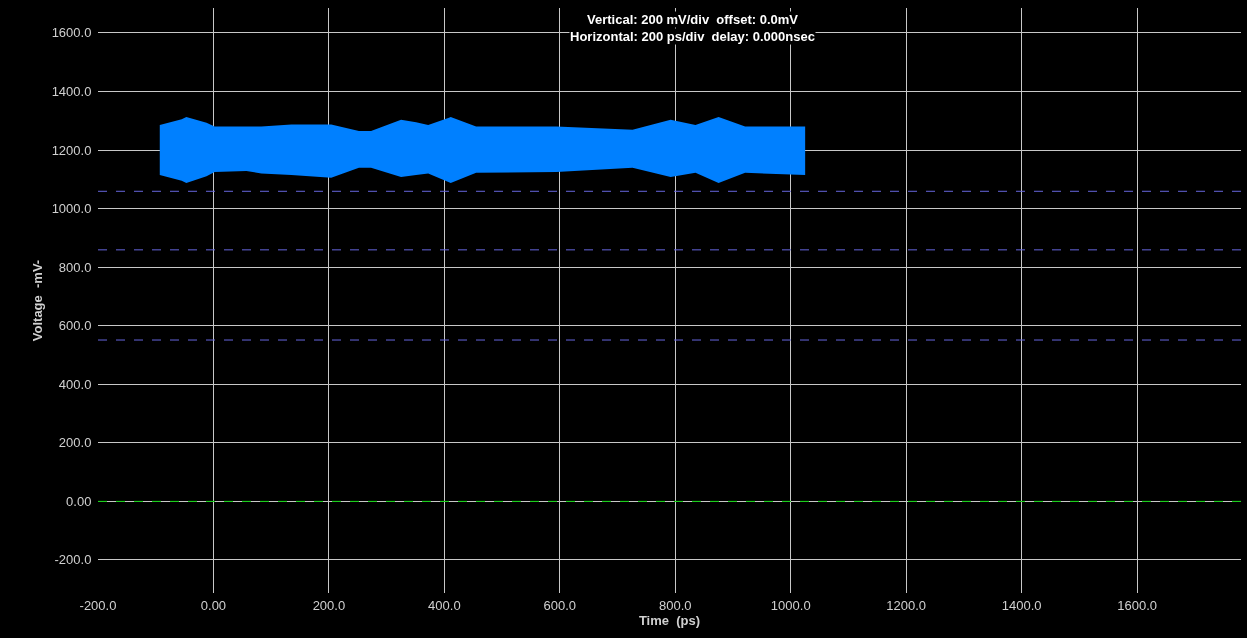  I want to click on x-tick-label: 0.00, so click(213, 605).